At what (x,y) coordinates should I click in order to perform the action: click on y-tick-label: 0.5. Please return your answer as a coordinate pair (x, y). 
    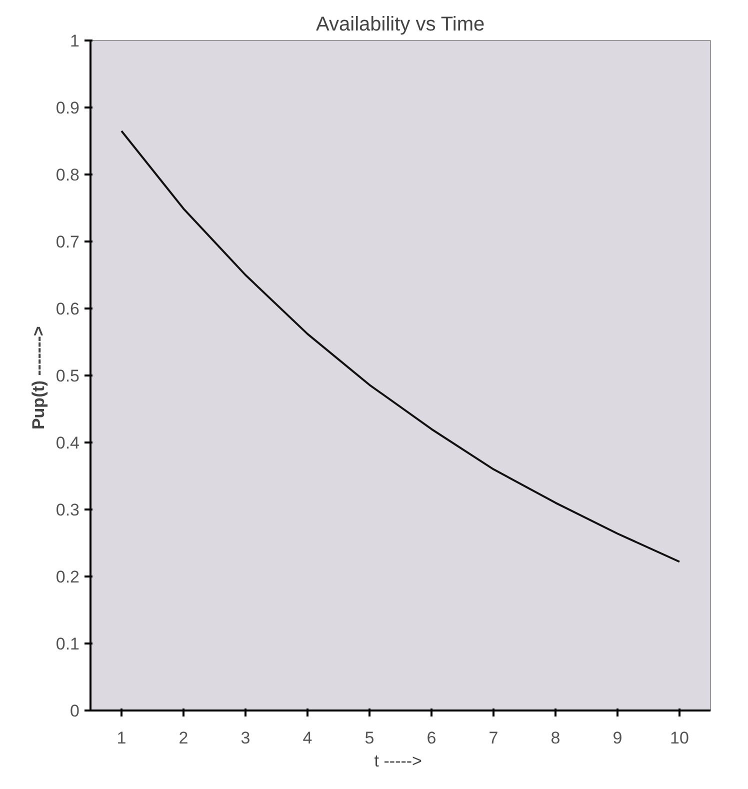
    Looking at the image, I should click on (68, 376).